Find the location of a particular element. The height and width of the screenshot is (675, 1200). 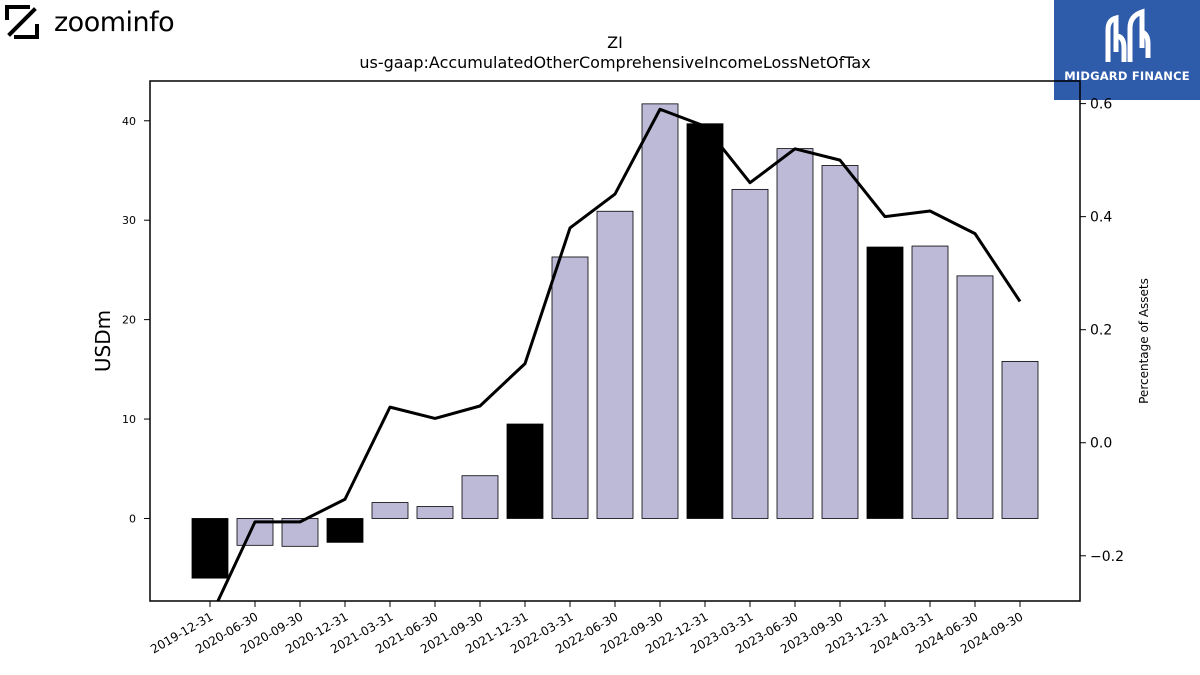

y2-tick-label: 0.2 is located at coordinates (1101, 331).